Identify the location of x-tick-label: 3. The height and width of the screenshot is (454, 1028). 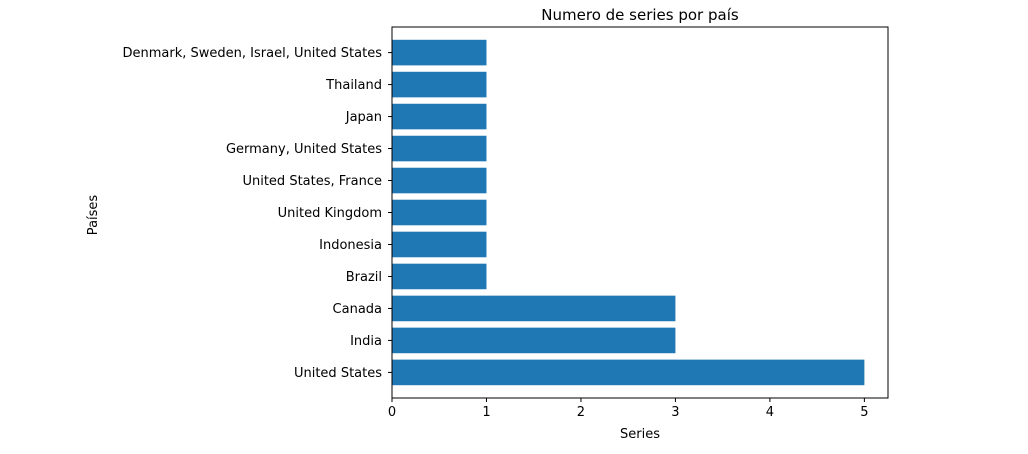
(675, 412).